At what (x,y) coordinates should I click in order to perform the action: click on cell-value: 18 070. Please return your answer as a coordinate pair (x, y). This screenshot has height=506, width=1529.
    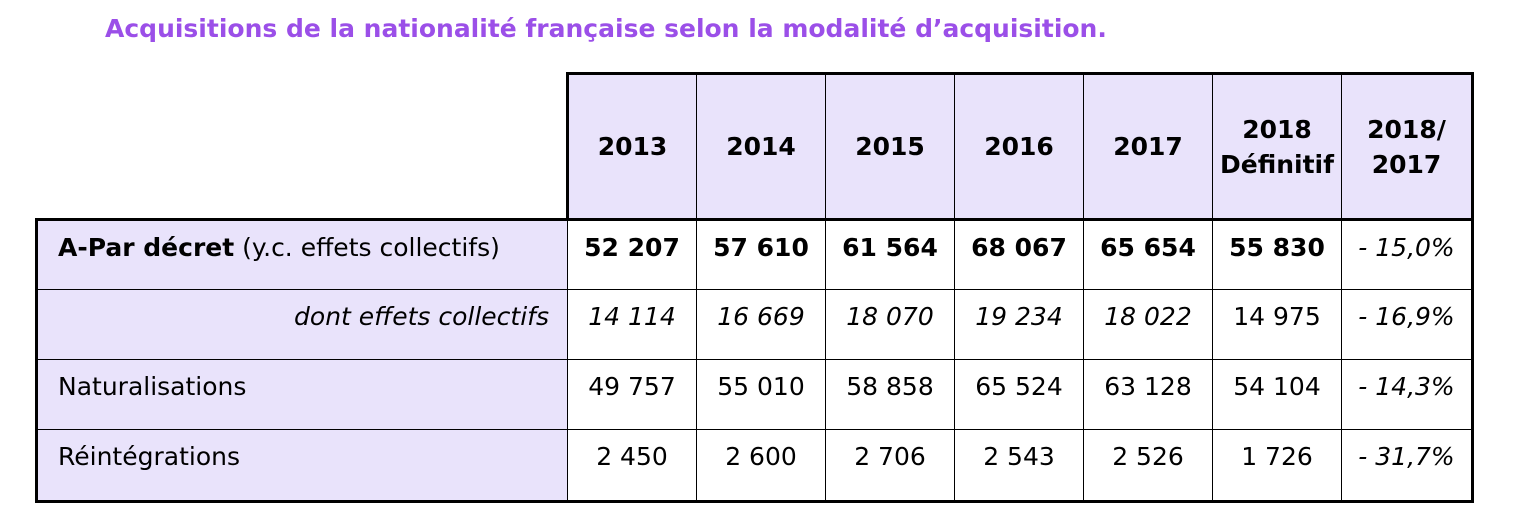
    Looking at the image, I should click on (890, 324).